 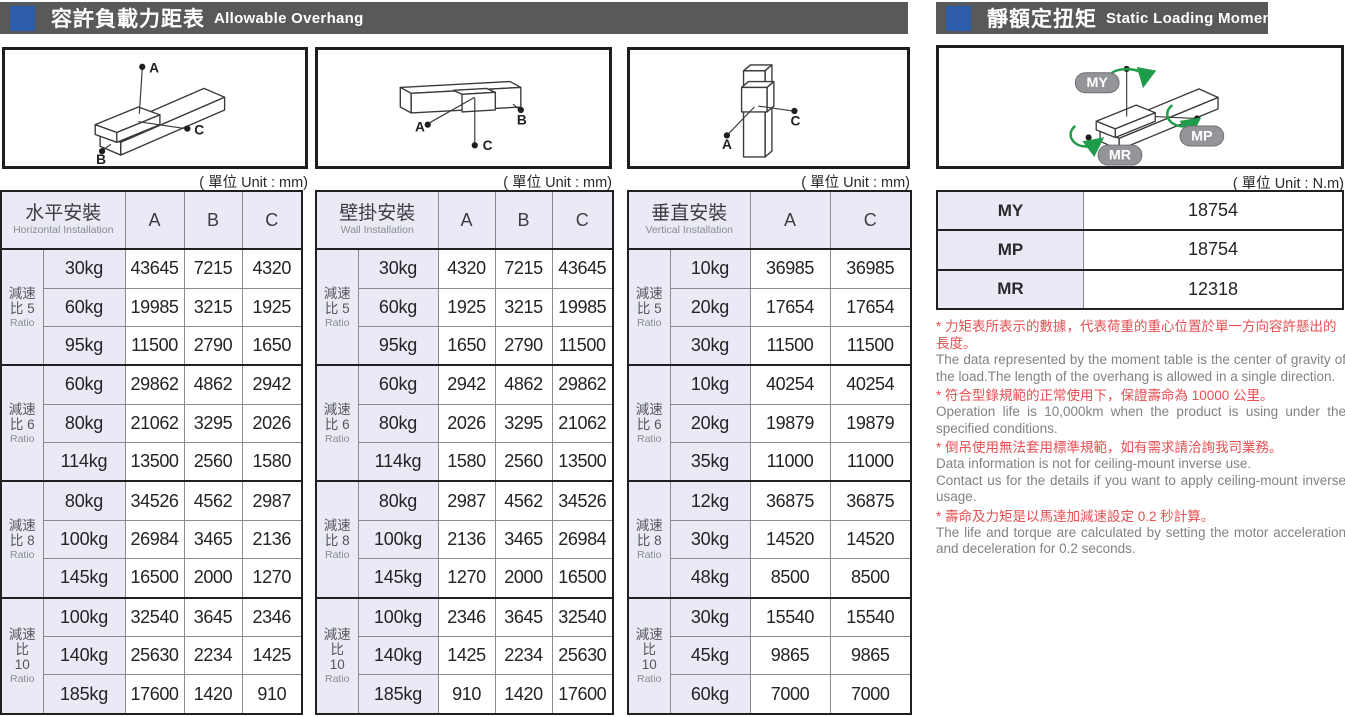 I want to click on table-row: 45kg 9865 9865, so click(x=770, y=656).